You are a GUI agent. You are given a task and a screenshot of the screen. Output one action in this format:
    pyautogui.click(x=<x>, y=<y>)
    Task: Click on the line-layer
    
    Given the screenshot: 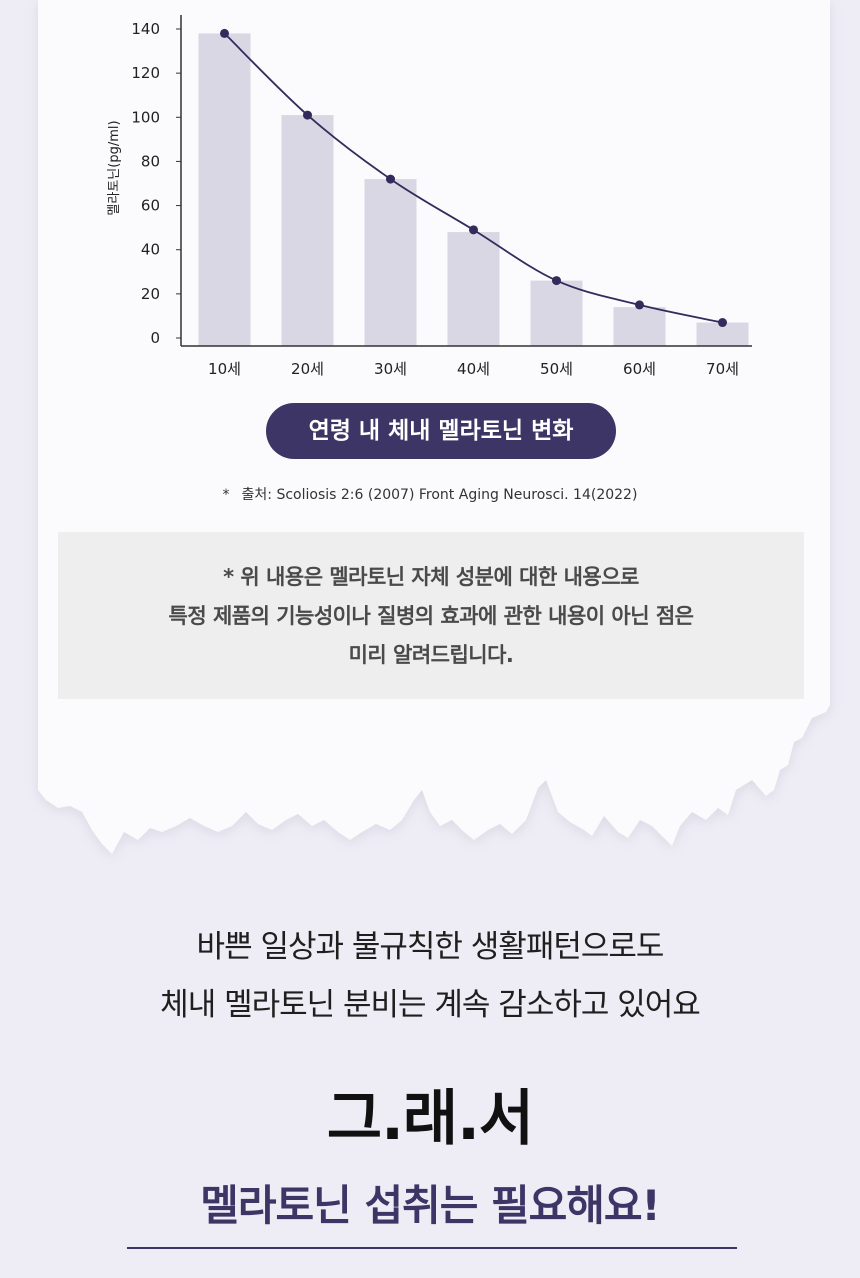 What is the action you would take?
    pyautogui.click(x=473, y=178)
    